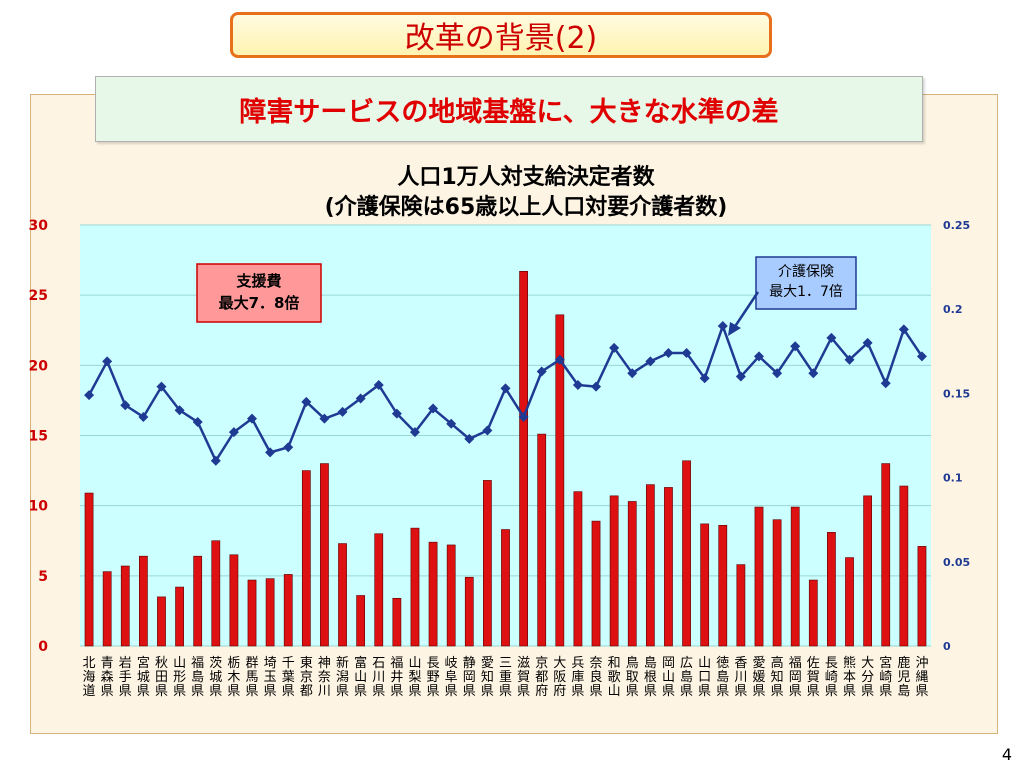  What do you see at coordinates (233, 677) in the screenshot?
I see `category-label: 木` at bounding box center [233, 677].